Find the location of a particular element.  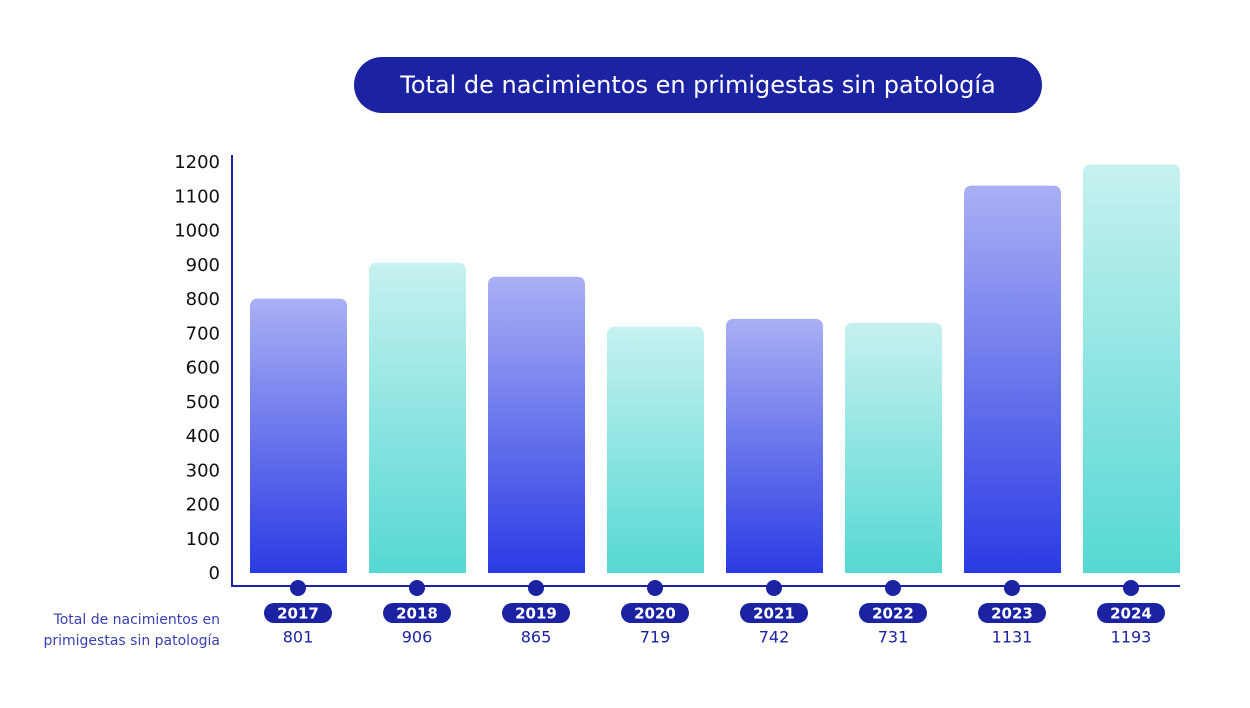

data-label: 719 is located at coordinates (655, 637).